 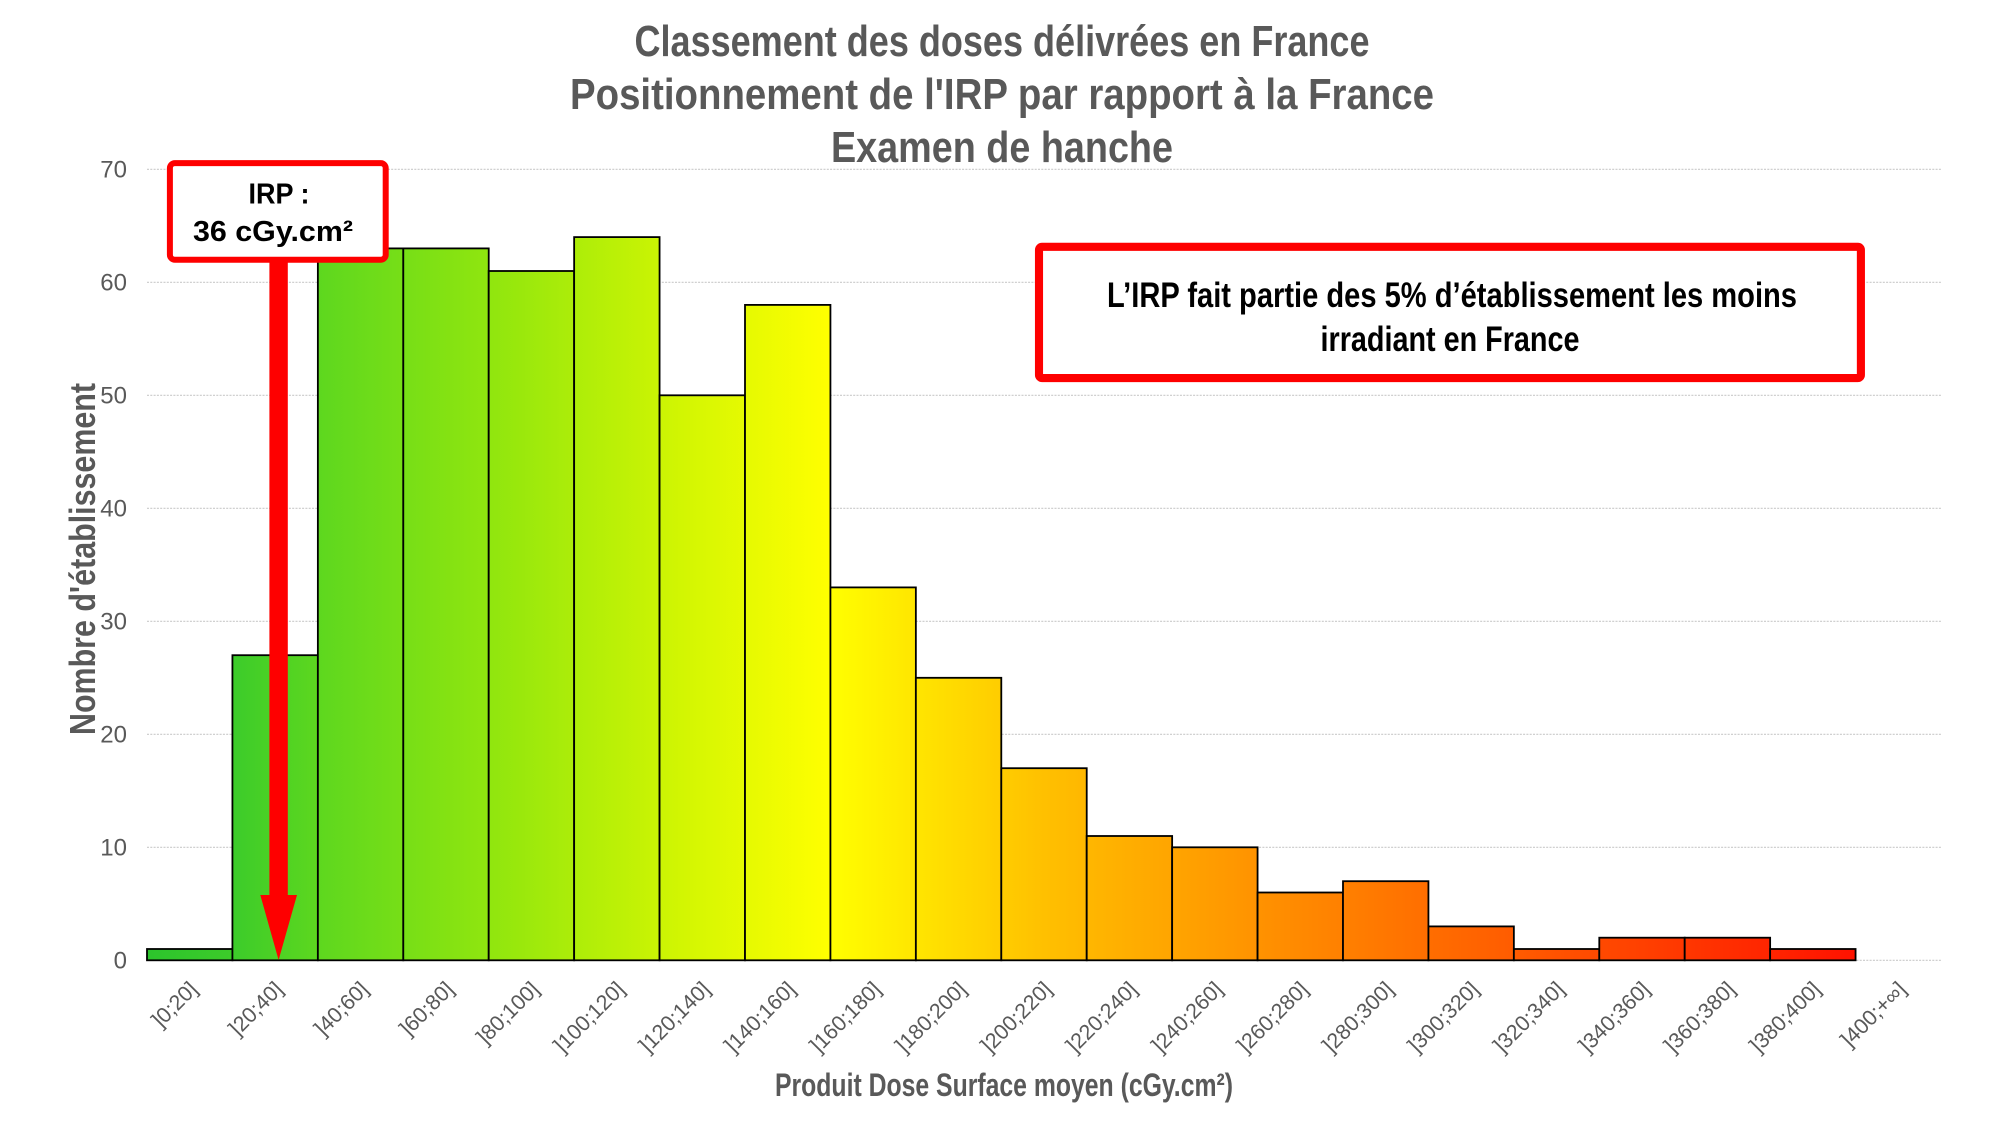 What do you see at coordinates (113, 734) in the screenshot?
I see `svg-text: 20` at bounding box center [113, 734].